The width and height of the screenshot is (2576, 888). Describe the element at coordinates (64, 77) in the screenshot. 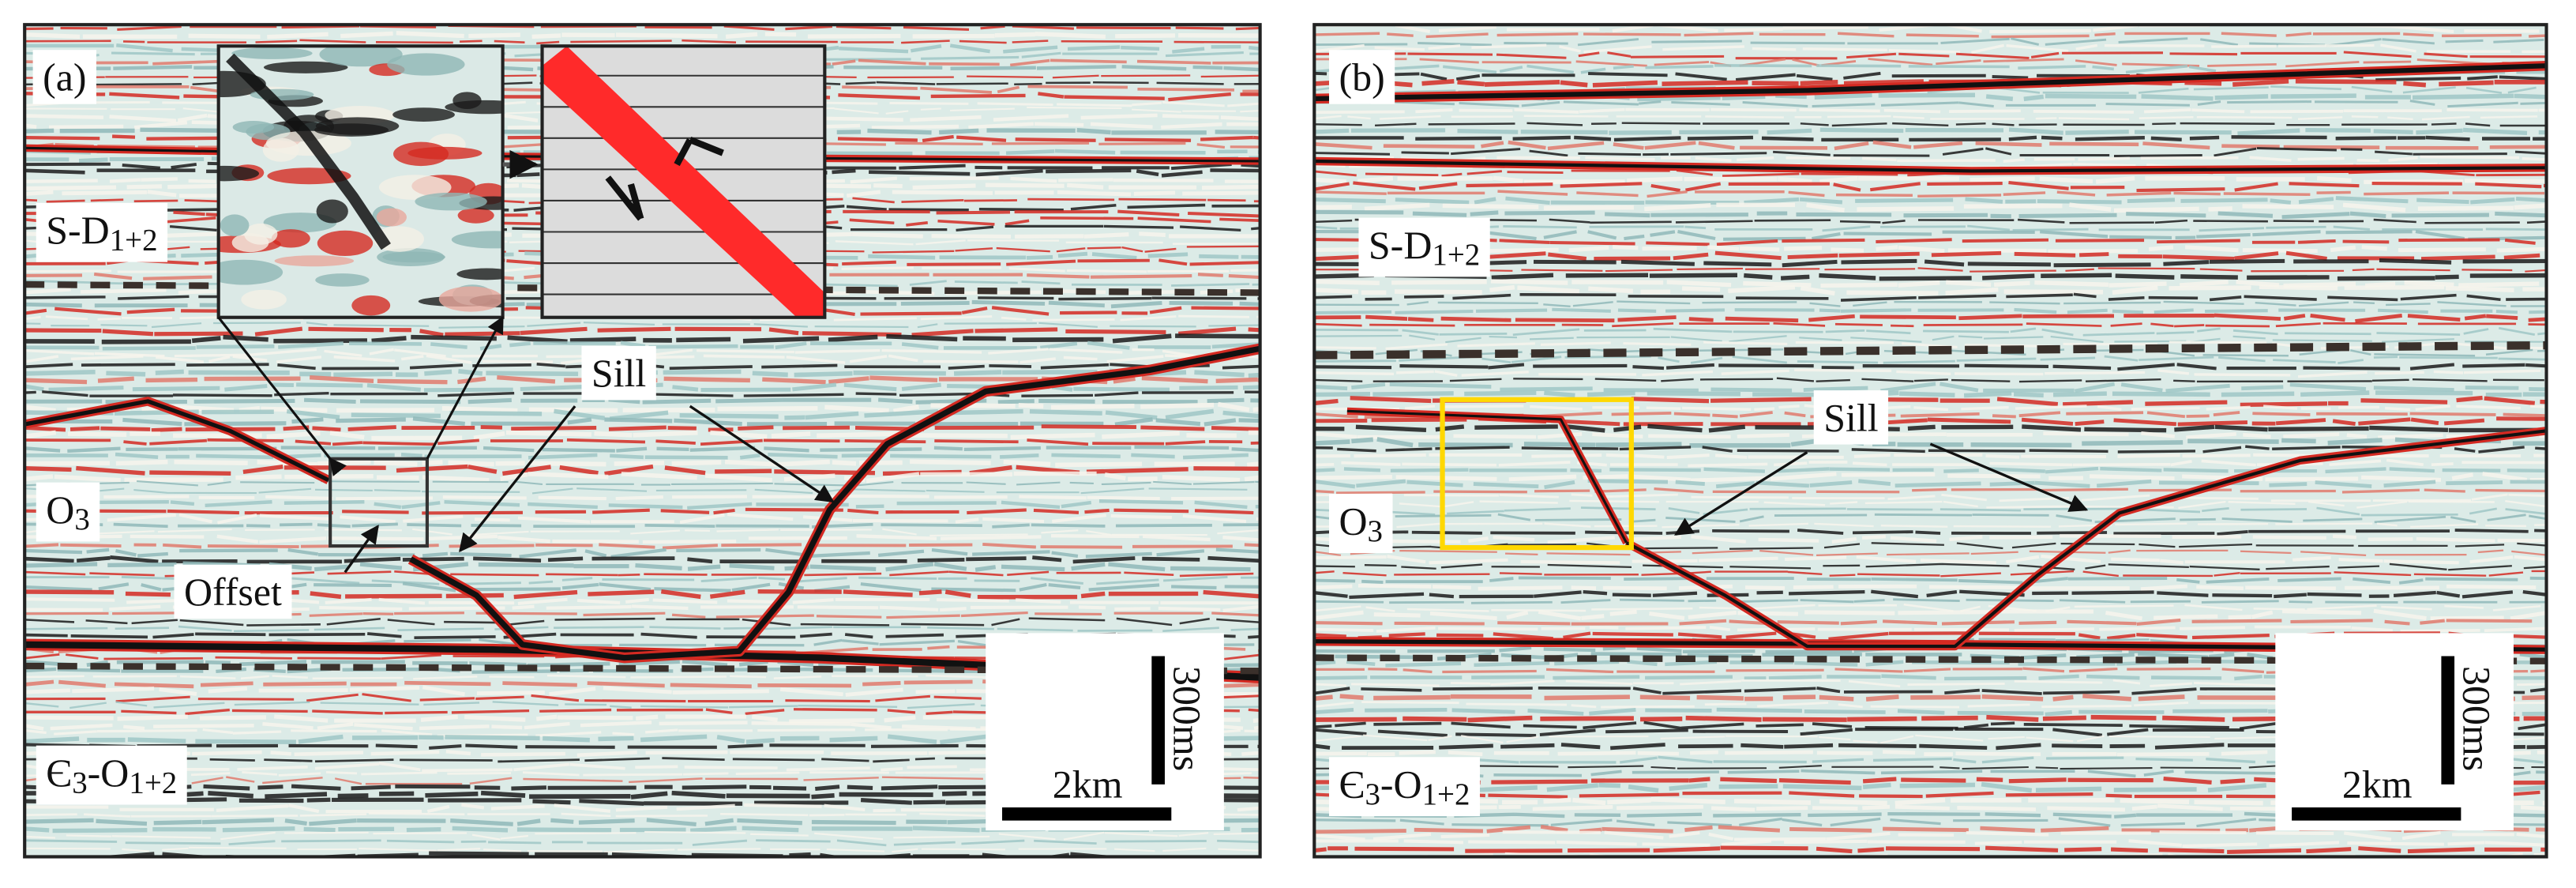

I see `label: (a)` at that location.